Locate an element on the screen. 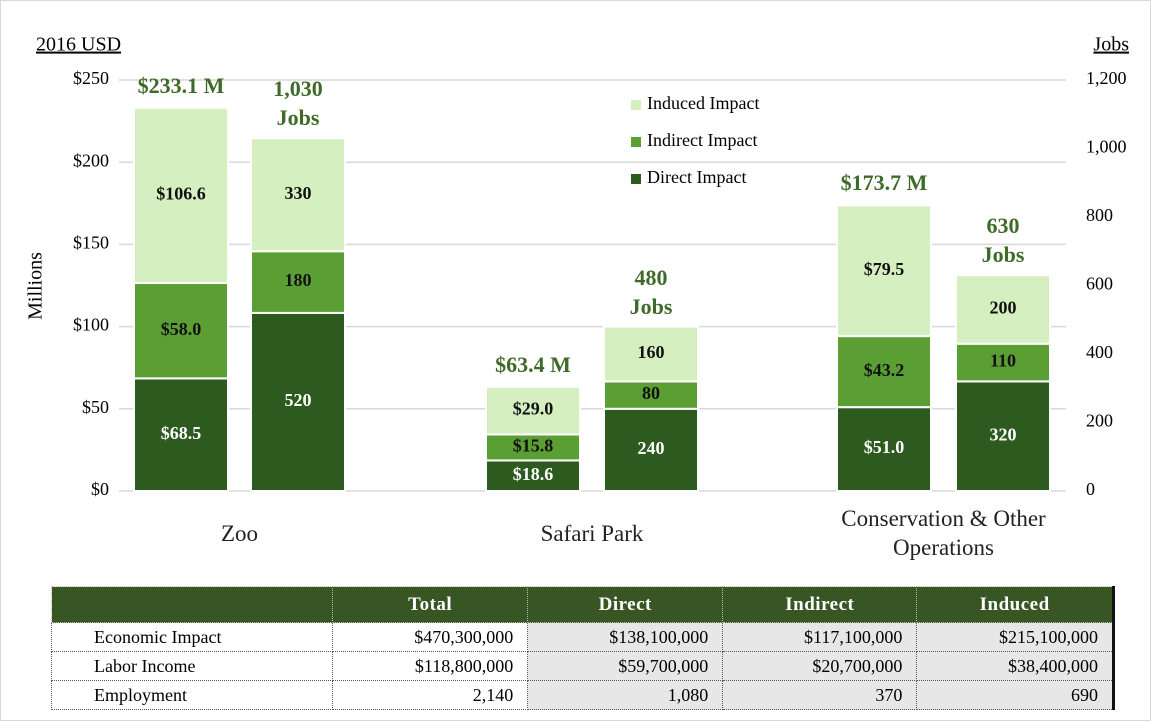  table-cell: $138,100,000 is located at coordinates (625, 637).